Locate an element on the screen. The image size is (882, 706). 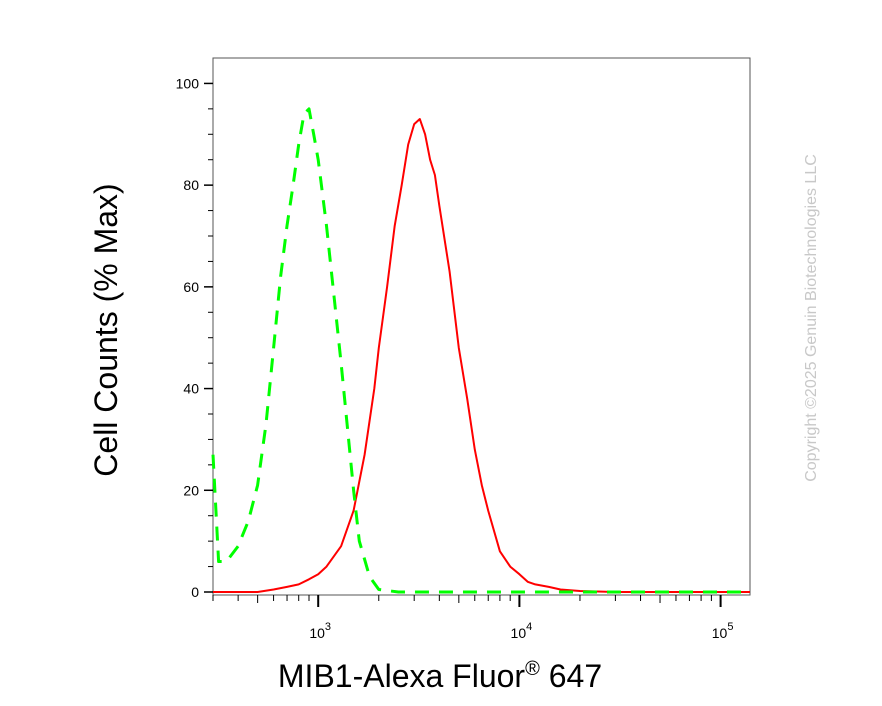
y-tick-label-1: 20 is located at coordinates (191, 490).